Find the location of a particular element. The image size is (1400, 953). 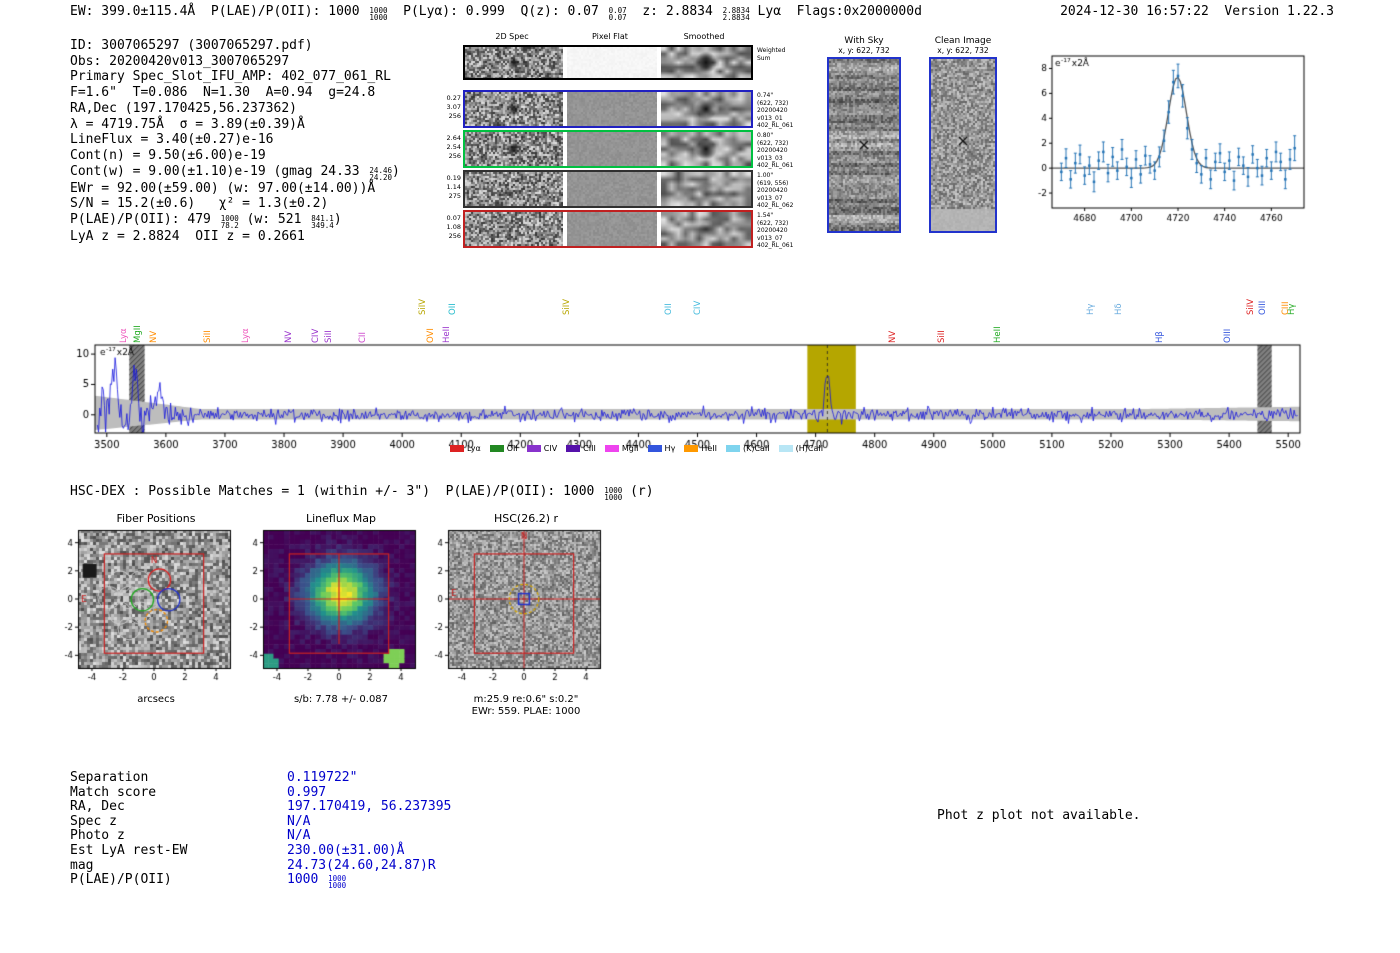

match-value: 230.00(±31.00)Å is located at coordinates (346, 850).